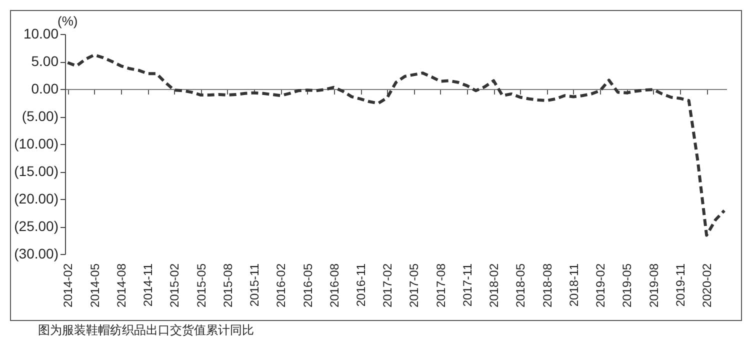 This screenshot has height=343, width=746. Describe the element at coordinates (334, 285) in the screenshot. I see `x-tick-label: 2016-08` at that location.